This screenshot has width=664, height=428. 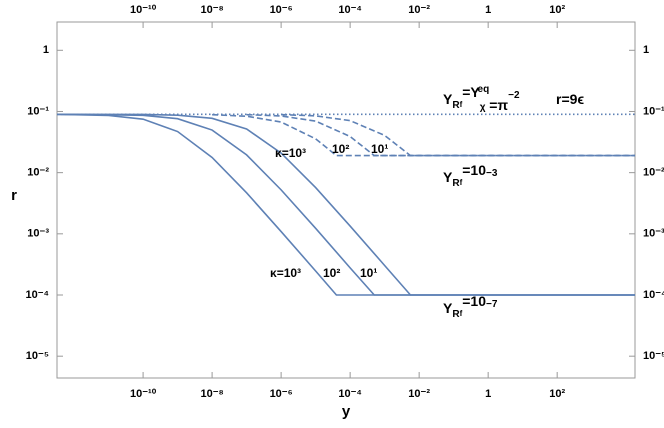 I want to click on annotation: YRf=10−7, so click(x=470, y=306).